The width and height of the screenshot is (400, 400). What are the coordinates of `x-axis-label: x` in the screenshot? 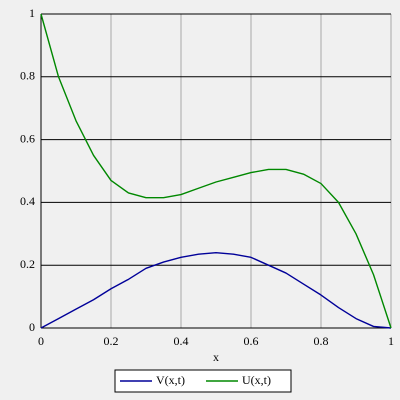 It's located at (216, 357).